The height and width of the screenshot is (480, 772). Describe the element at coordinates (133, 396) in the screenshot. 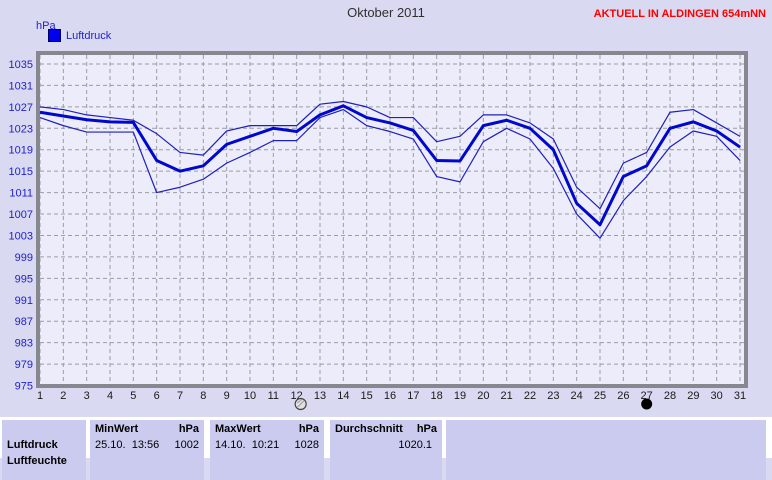

I see `x-tick-label: 5` at that location.